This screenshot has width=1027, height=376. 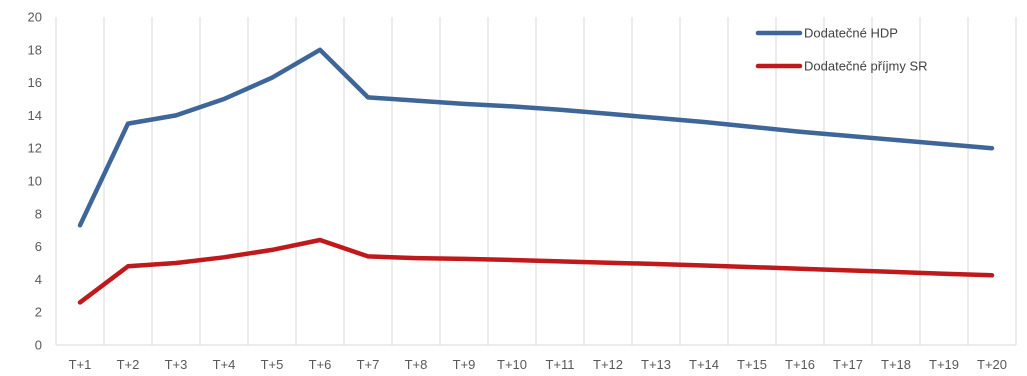 I want to click on x-tick-label: T+4, so click(x=224, y=364).